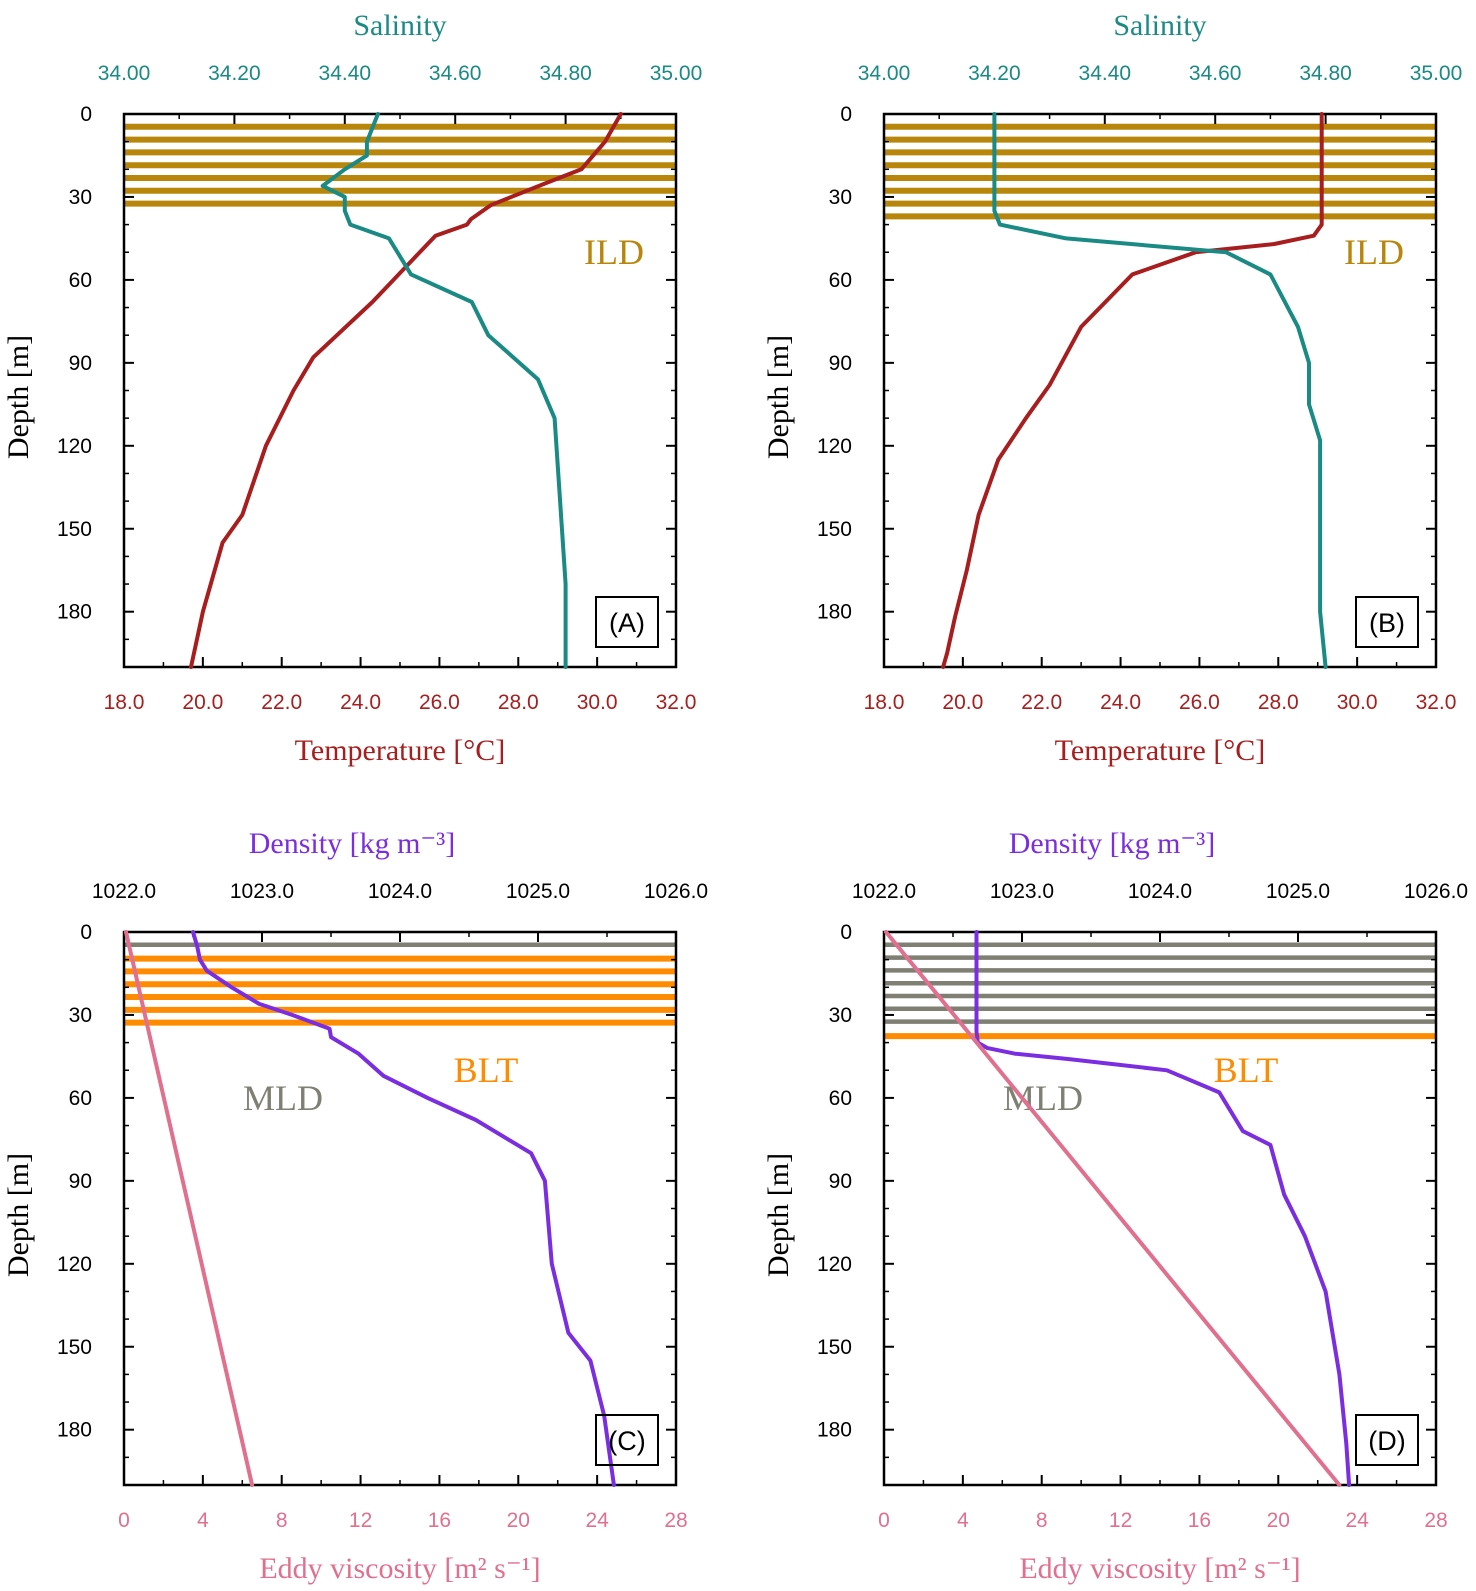 The image size is (1476, 1591). I want to click on panel-tag-label: (D), so click(1386, 1441).